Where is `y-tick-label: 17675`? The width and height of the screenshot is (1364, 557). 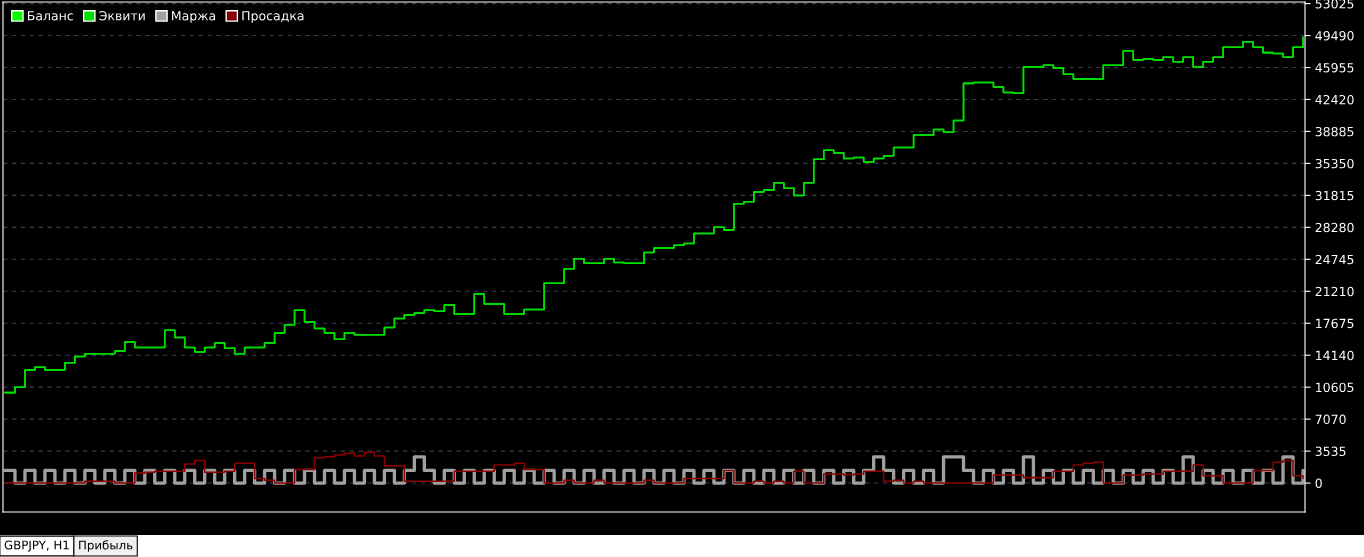
y-tick-label: 17675 is located at coordinates (1335, 323).